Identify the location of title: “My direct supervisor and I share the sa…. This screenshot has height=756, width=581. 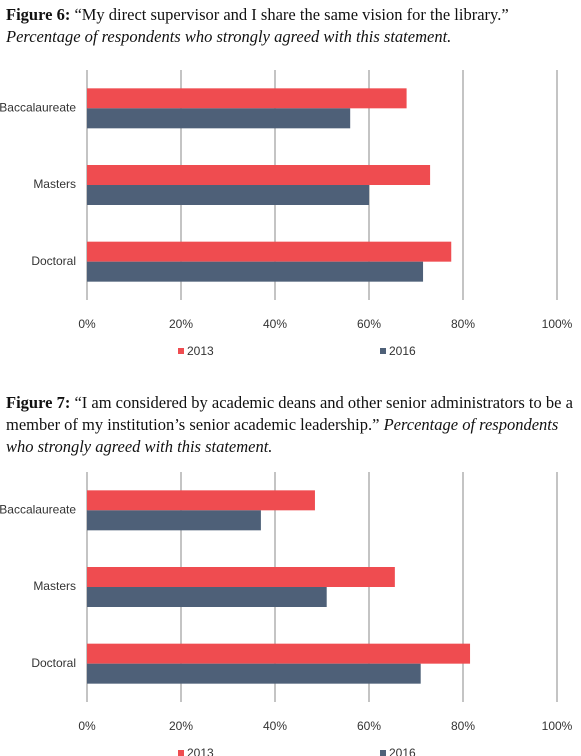
(291, 14).